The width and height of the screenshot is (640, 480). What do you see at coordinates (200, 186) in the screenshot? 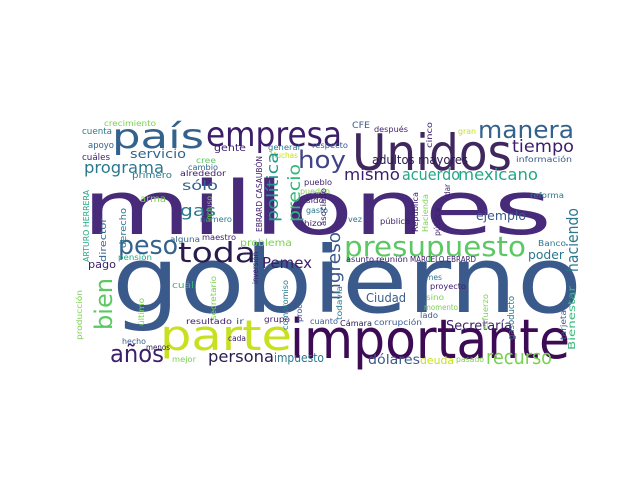
I see `word: sólo` at bounding box center [200, 186].